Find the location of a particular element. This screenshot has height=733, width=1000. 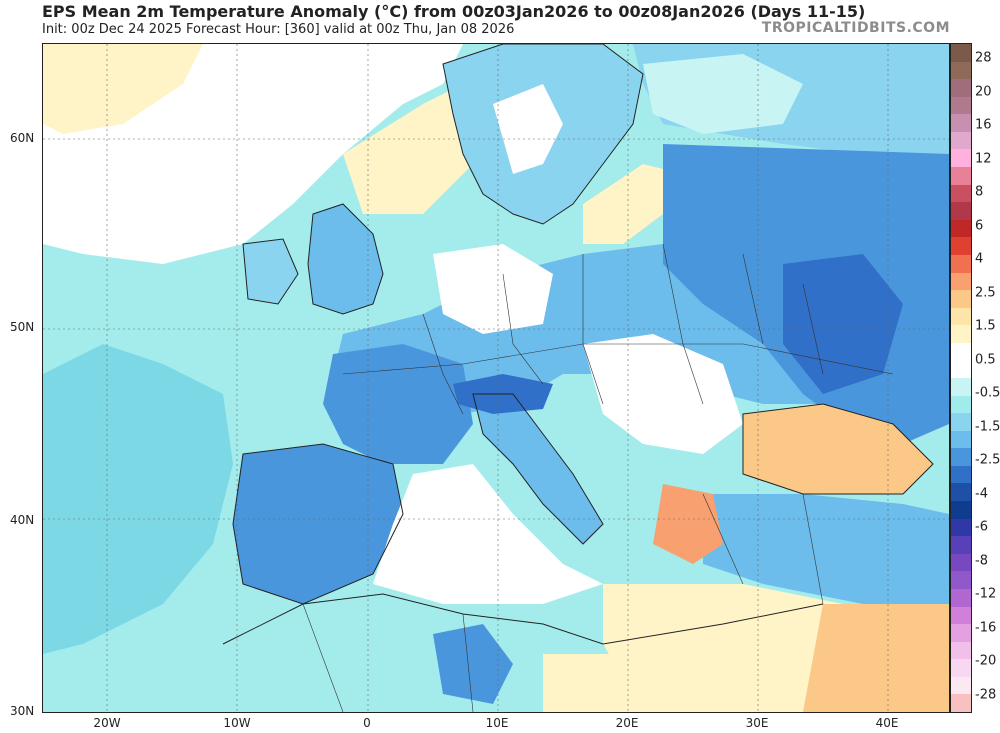

great-britain-land is located at coordinates (345, 259).